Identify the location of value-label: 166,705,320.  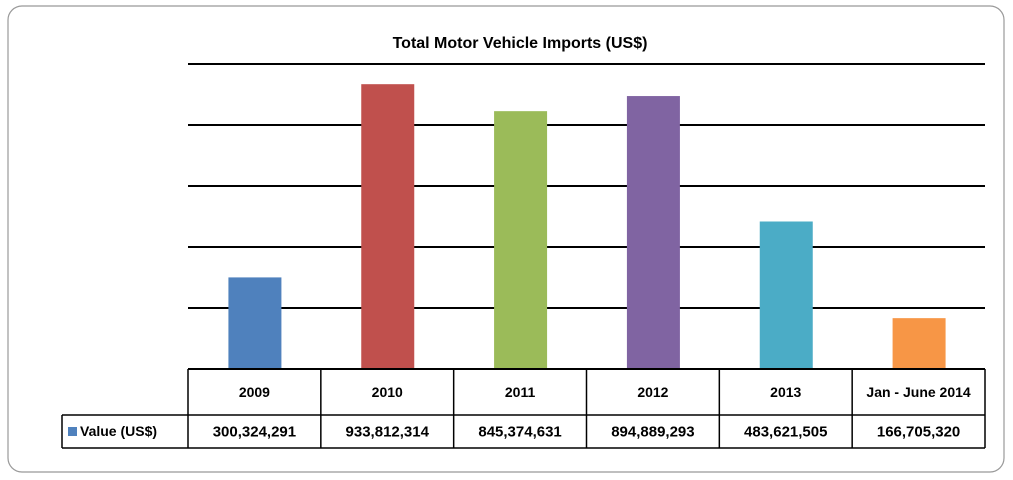
(918, 431).